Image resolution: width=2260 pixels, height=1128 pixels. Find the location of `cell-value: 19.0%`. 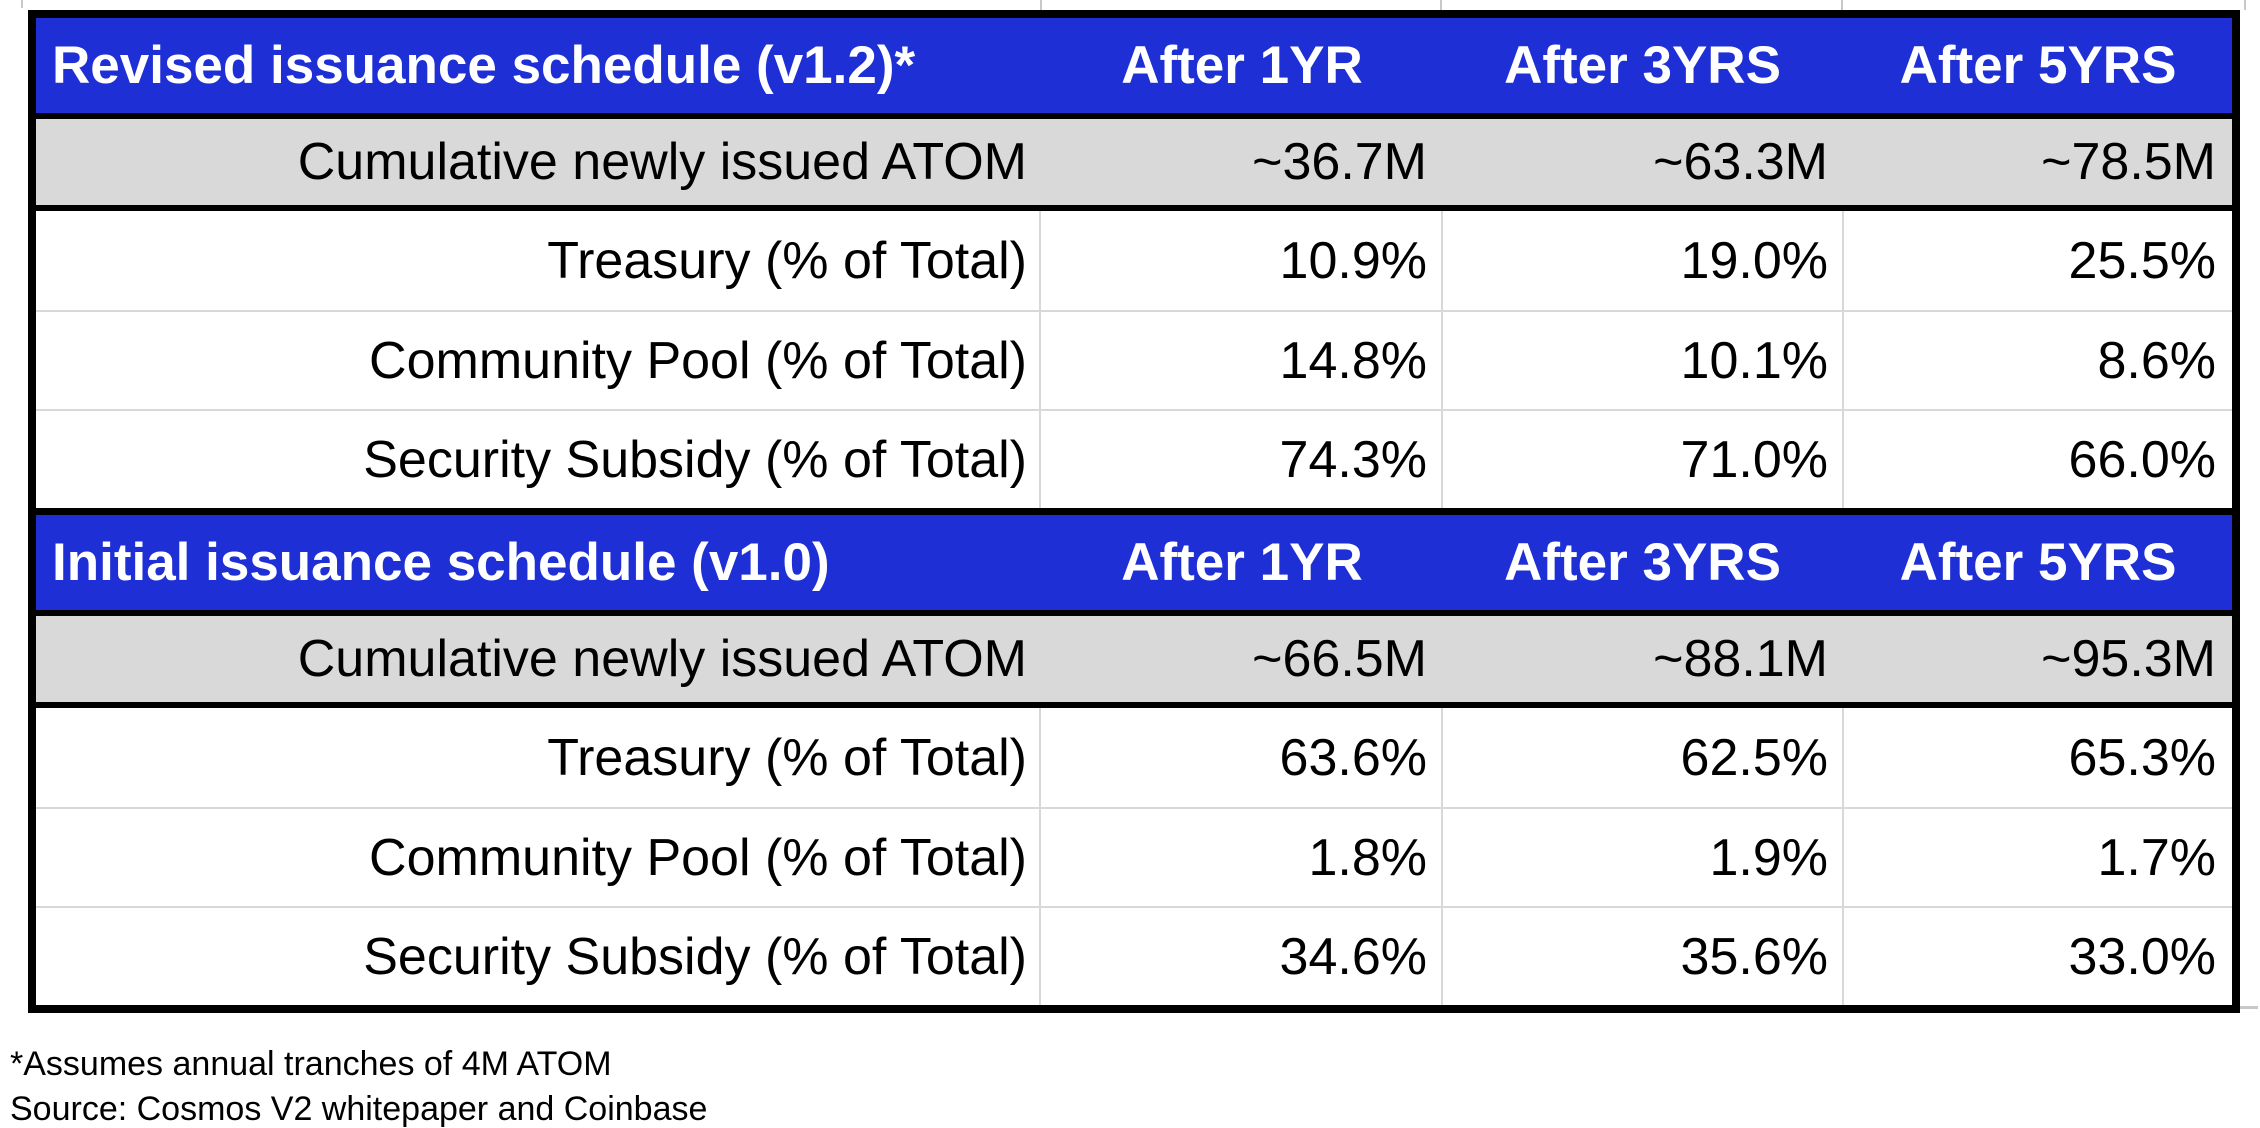

cell-value: 19.0% is located at coordinates (1641, 260).